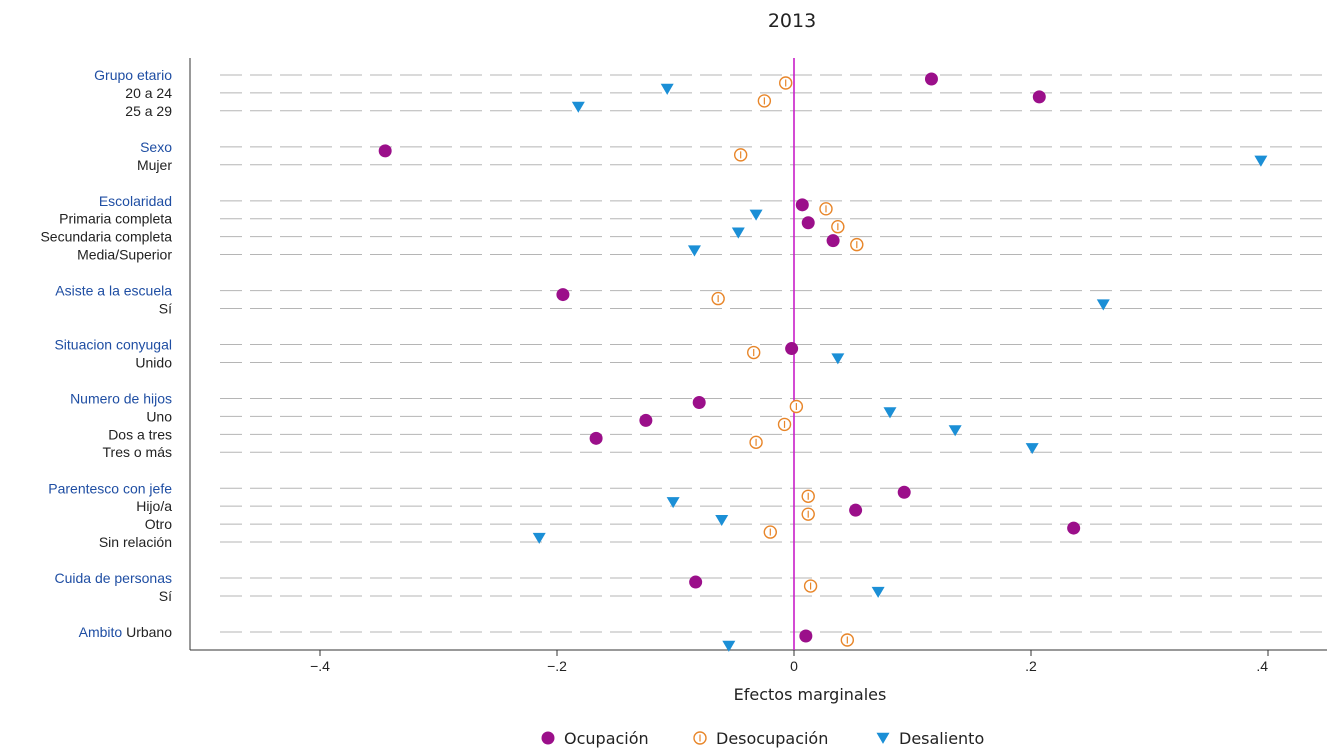 The height and width of the screenshot is (749, 1327). I want to click on category-label: Unido, so click(153, 362).